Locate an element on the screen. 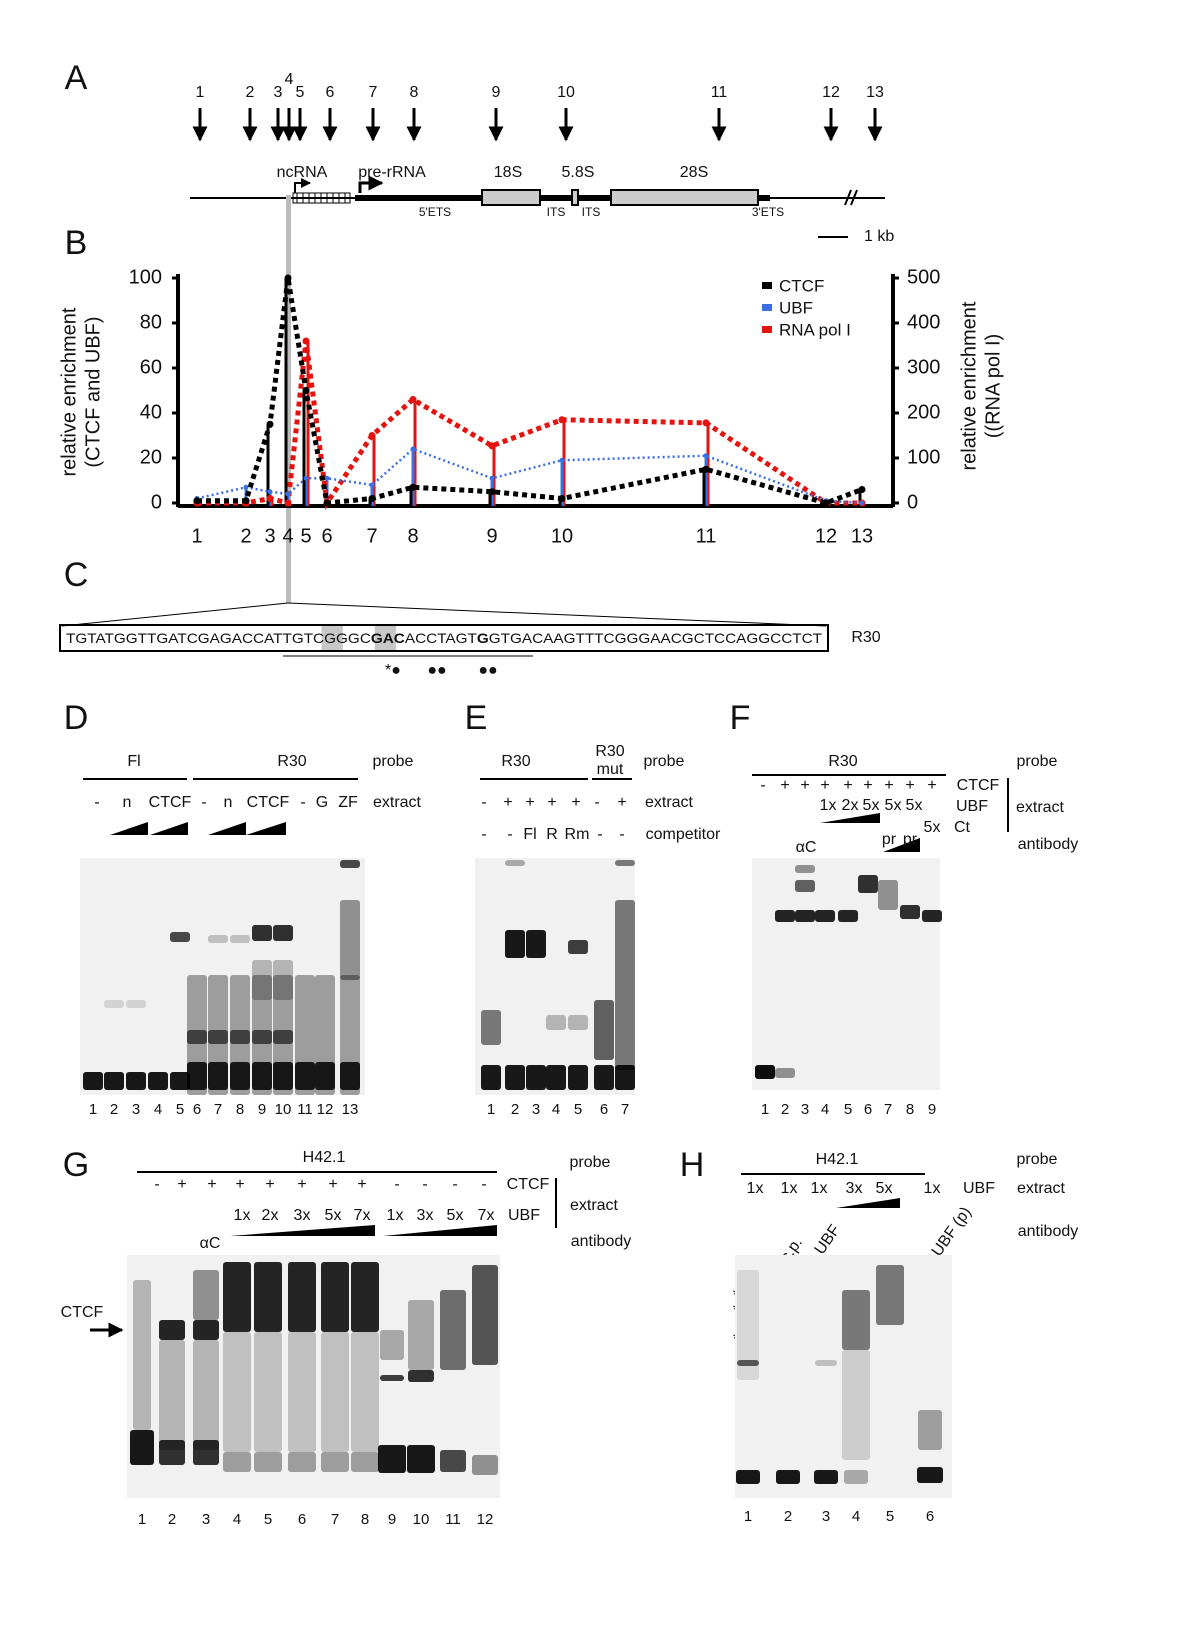 The height and width of the screenshot is (1651, 1200). label: 10 is located at coordinates (421, 1519).